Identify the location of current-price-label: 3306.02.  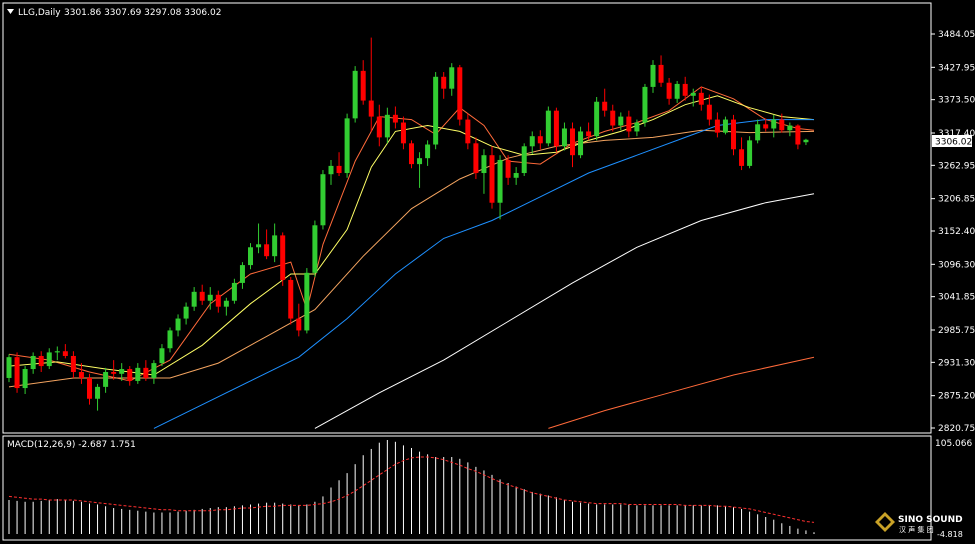
(953, 143).